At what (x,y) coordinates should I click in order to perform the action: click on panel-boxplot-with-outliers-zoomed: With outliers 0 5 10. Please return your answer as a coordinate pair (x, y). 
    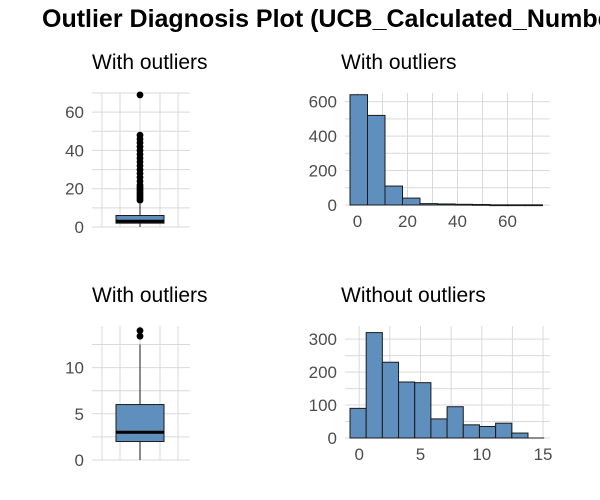
    Looking at the image, I should click on (136, 377).